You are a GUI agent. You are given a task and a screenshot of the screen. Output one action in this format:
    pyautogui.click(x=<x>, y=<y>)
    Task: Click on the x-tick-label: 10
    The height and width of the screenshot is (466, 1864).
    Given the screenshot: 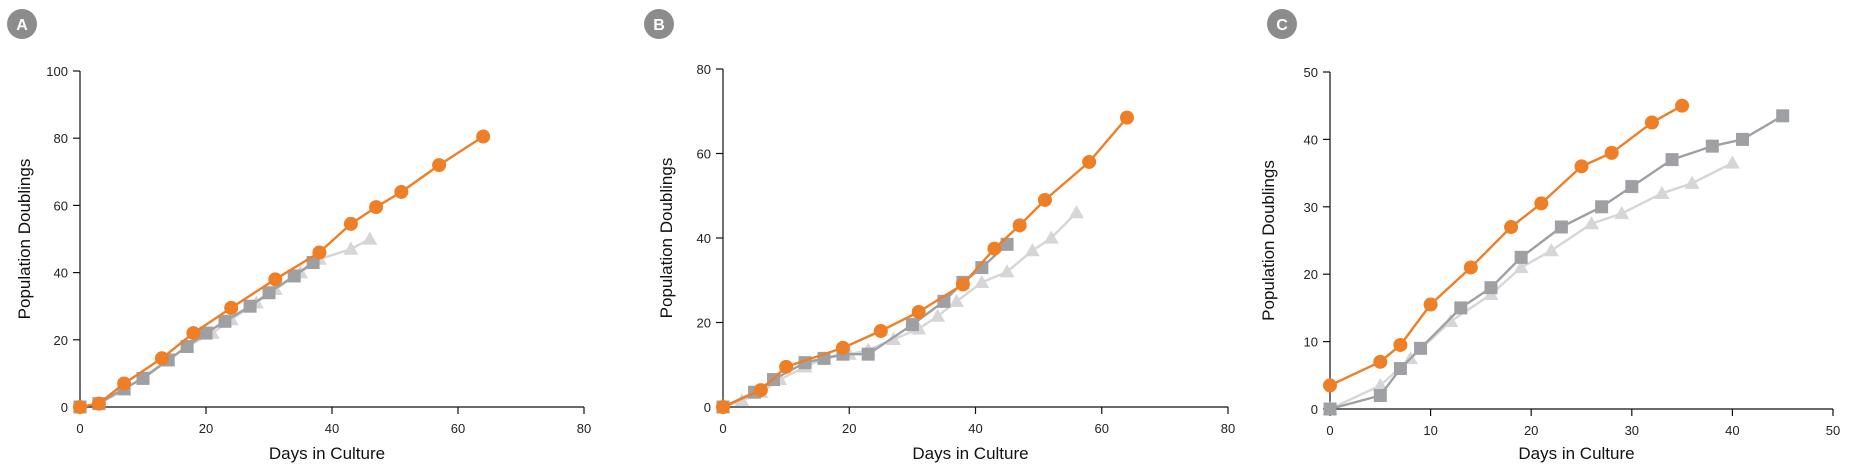 What is the action you would take?
    pyautogui.click(x=1430, y=430)
    